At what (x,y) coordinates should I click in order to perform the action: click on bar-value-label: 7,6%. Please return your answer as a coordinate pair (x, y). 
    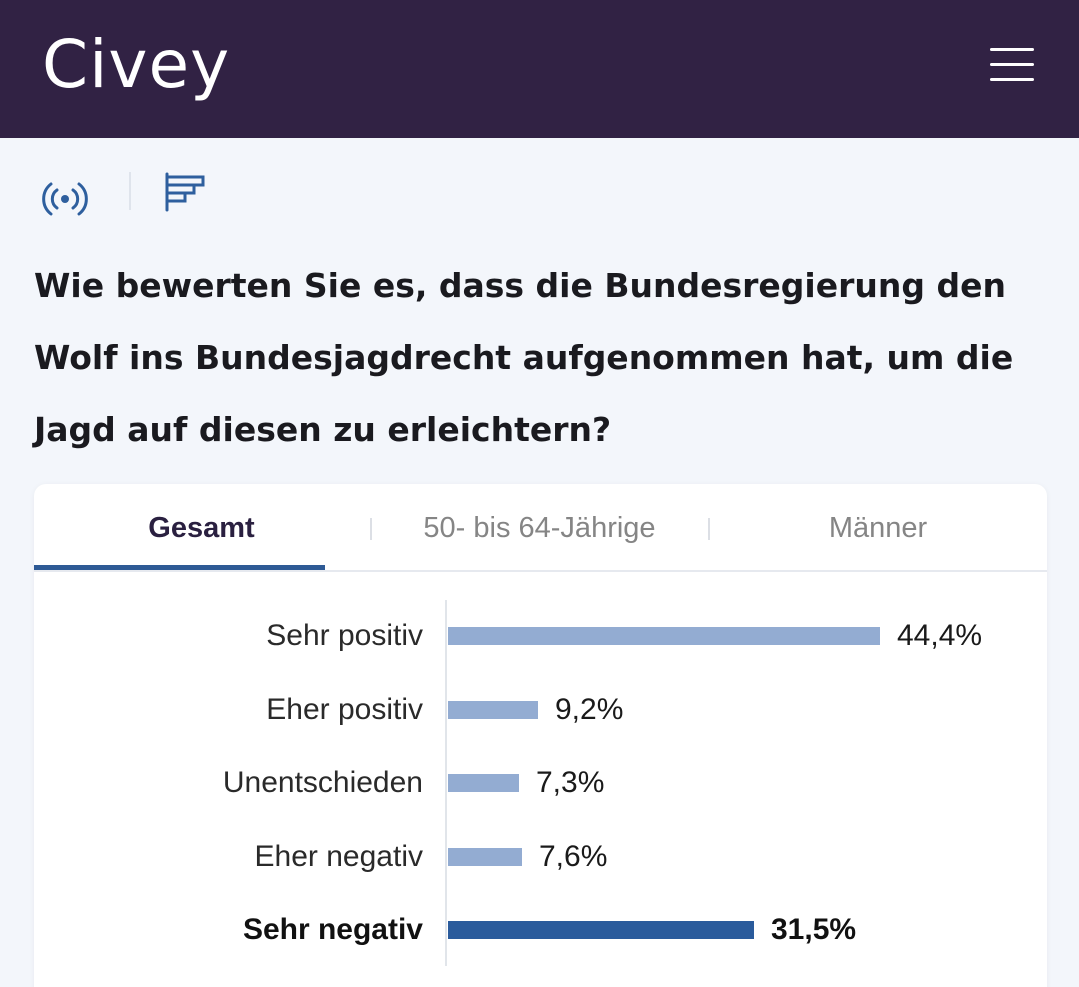
    Looking at the image, I should click on (573, 856).